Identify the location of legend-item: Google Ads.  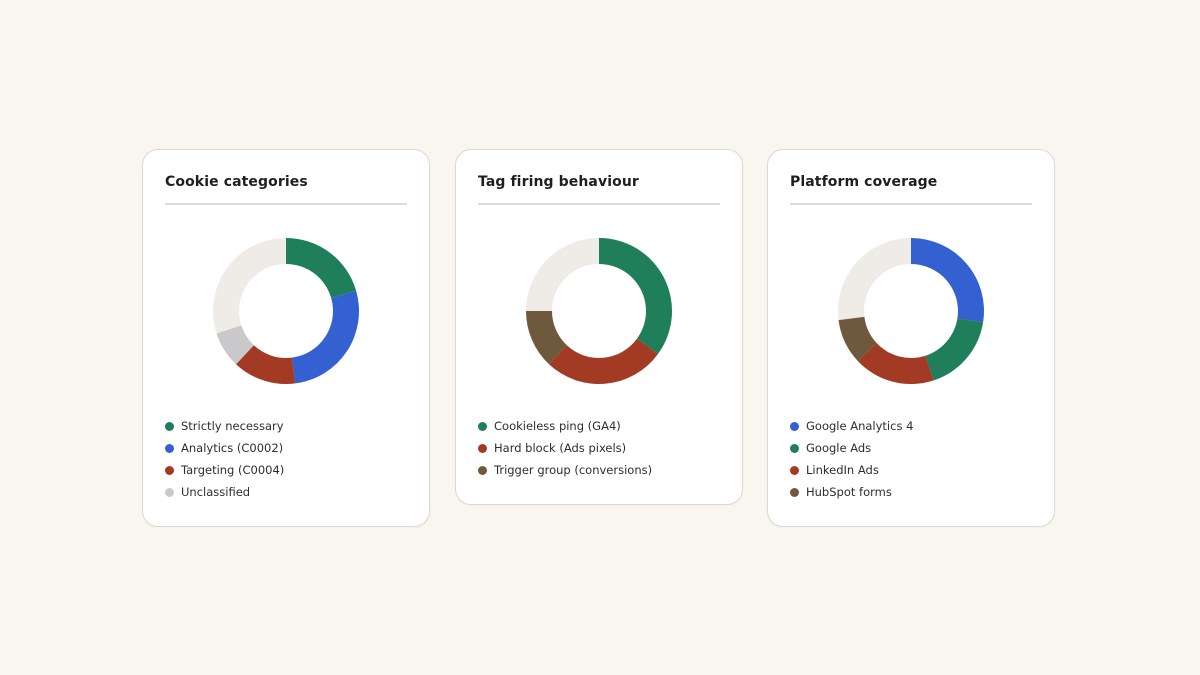
(851, 448).